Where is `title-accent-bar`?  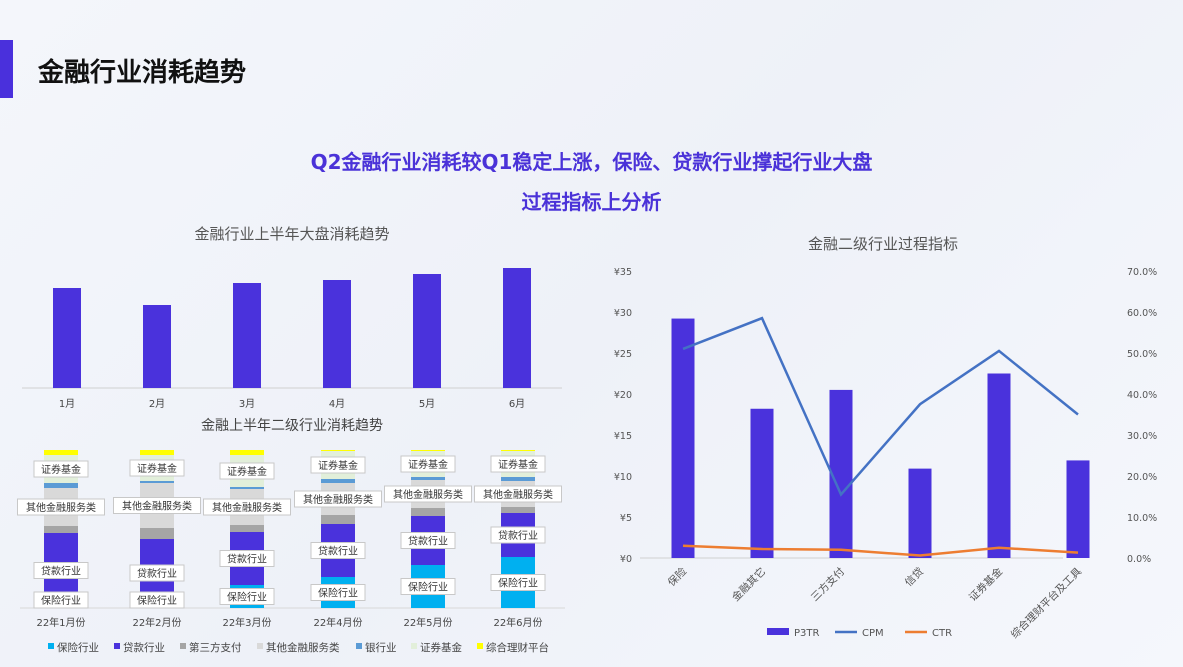
title-accent-bar is located at coordinates (6, 69).